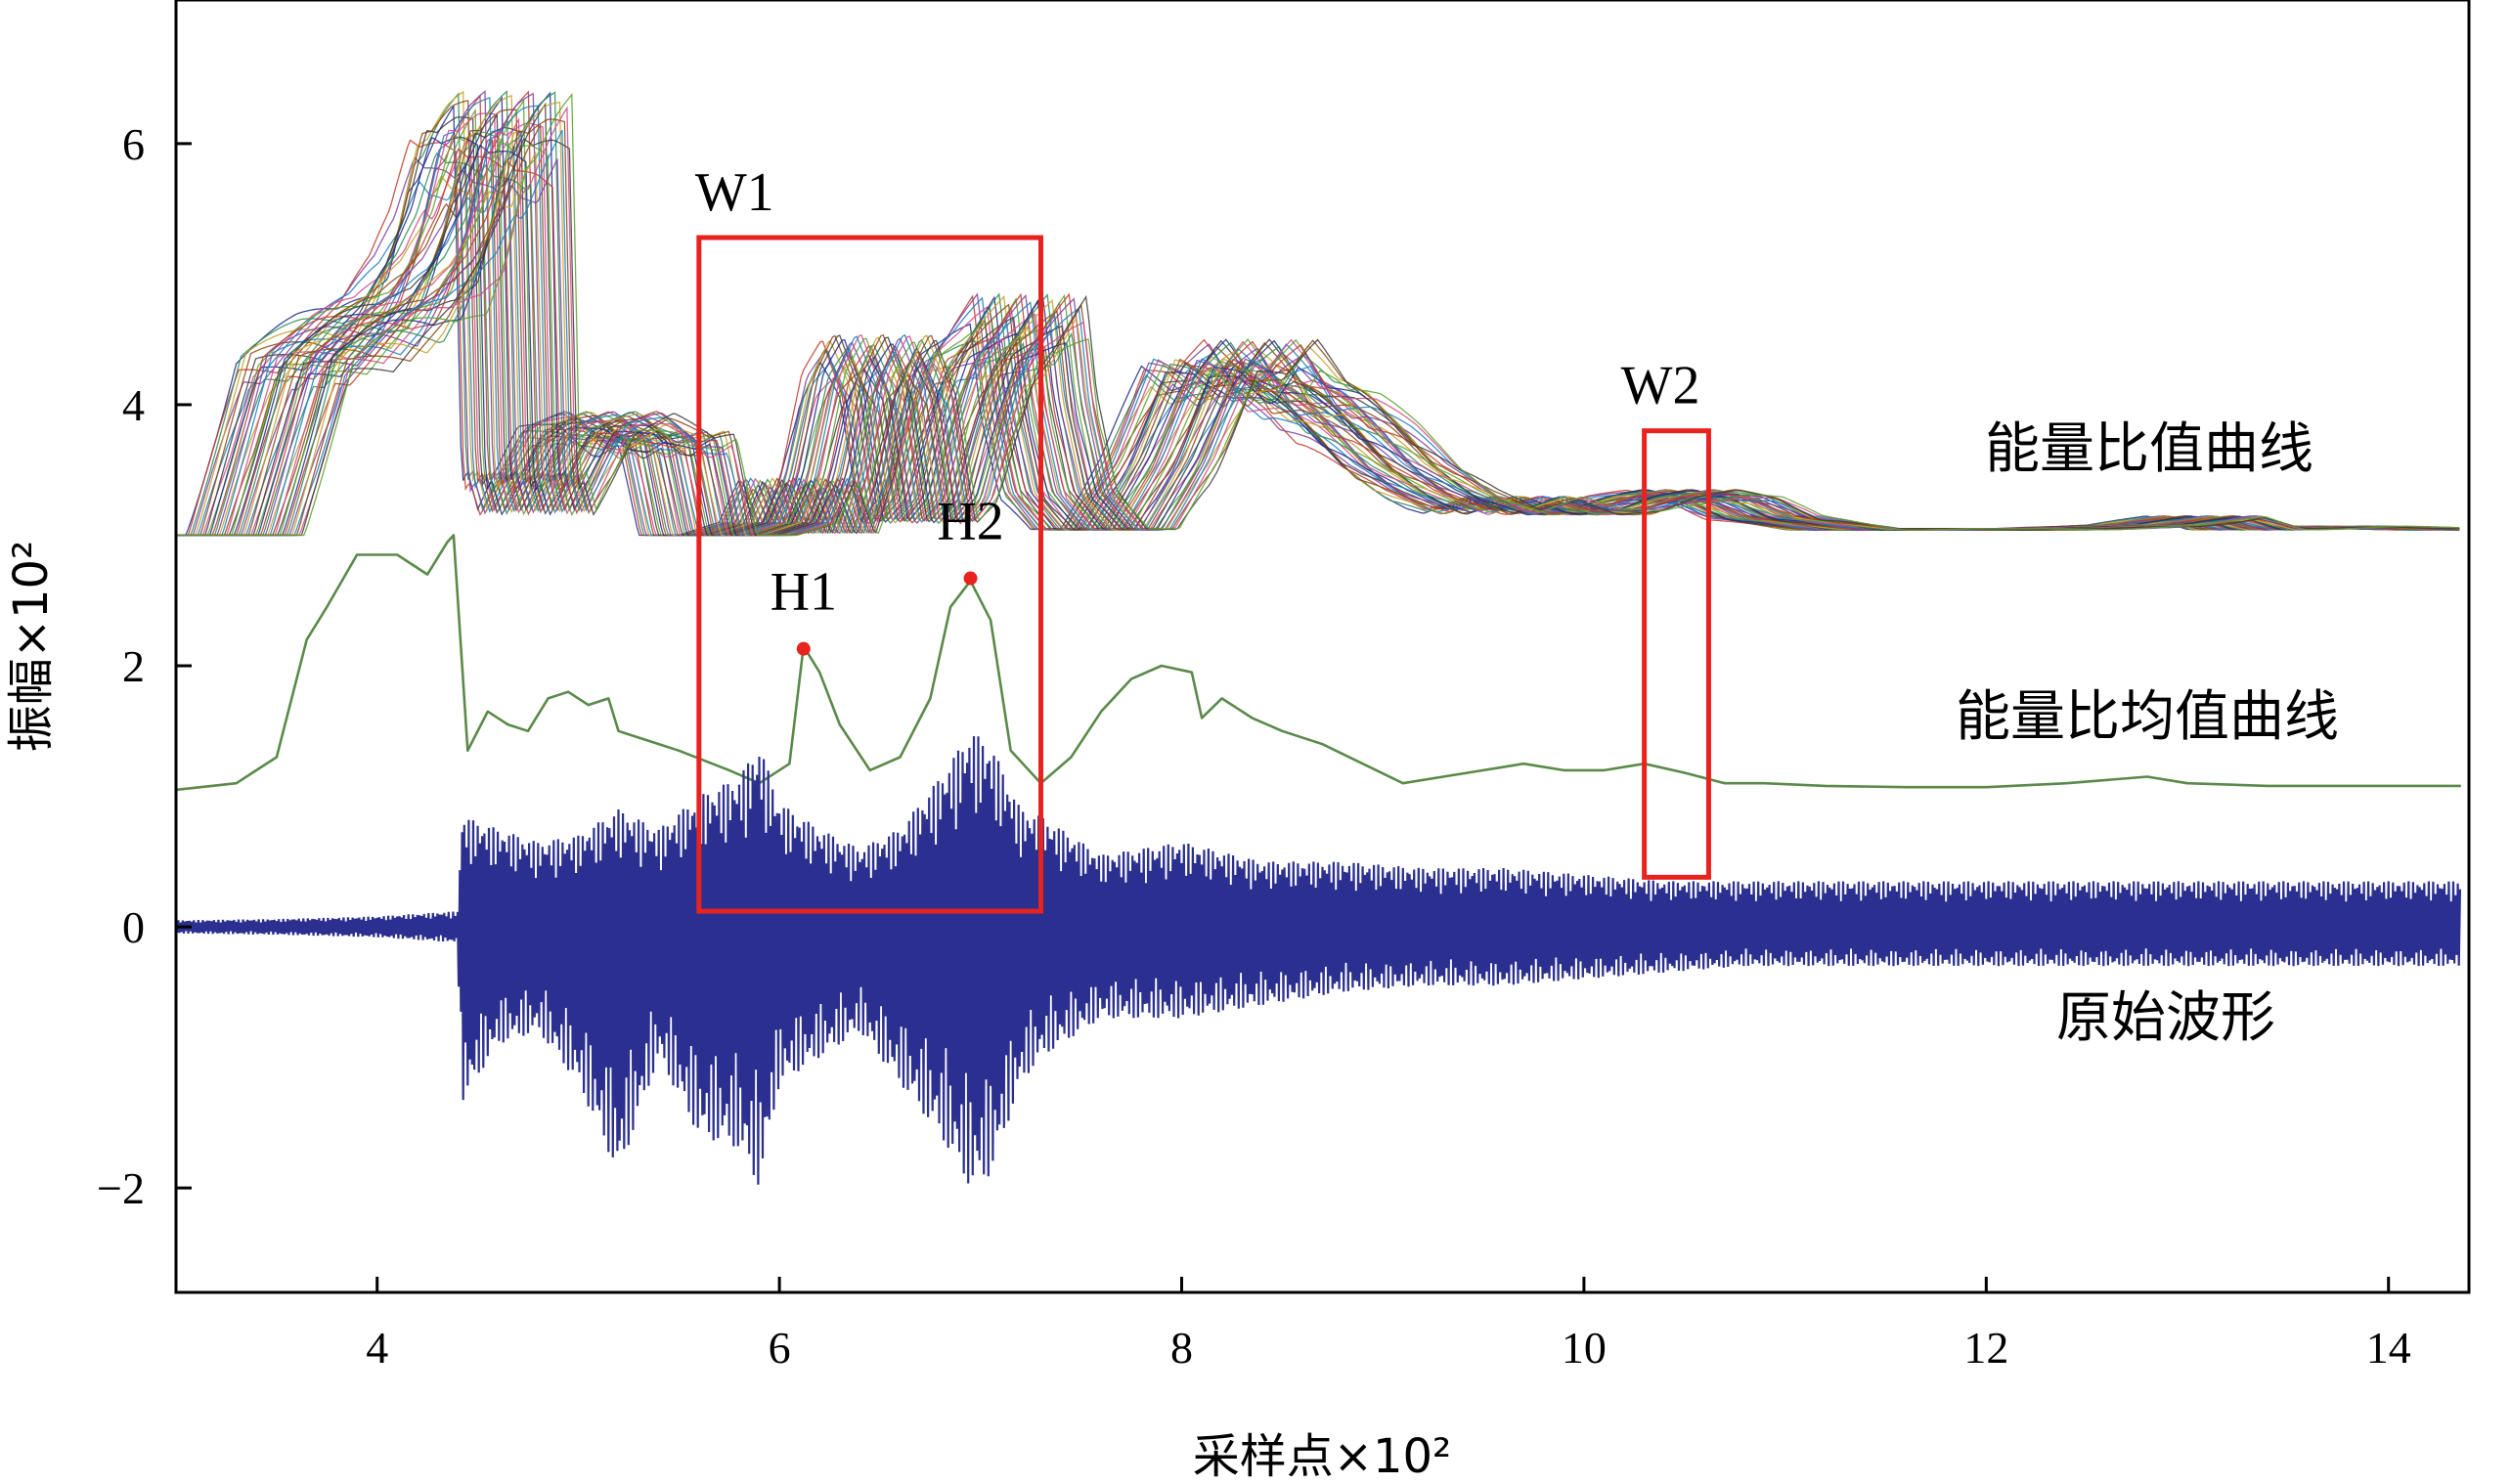 This screenshot has width=2511, height=1484. Describe the element at coordinates (133, 405) in the screenshot. I see `y-tick-label: 4` at that location.